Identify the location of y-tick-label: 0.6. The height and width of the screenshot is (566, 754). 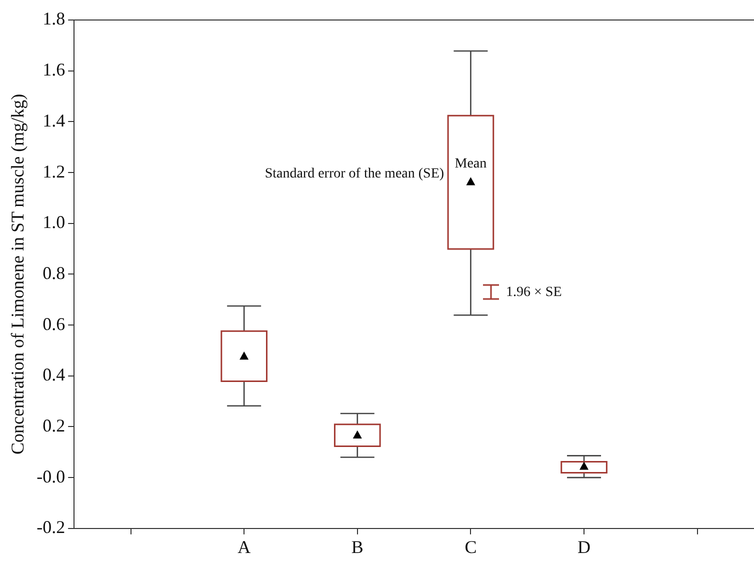
(54, 324).